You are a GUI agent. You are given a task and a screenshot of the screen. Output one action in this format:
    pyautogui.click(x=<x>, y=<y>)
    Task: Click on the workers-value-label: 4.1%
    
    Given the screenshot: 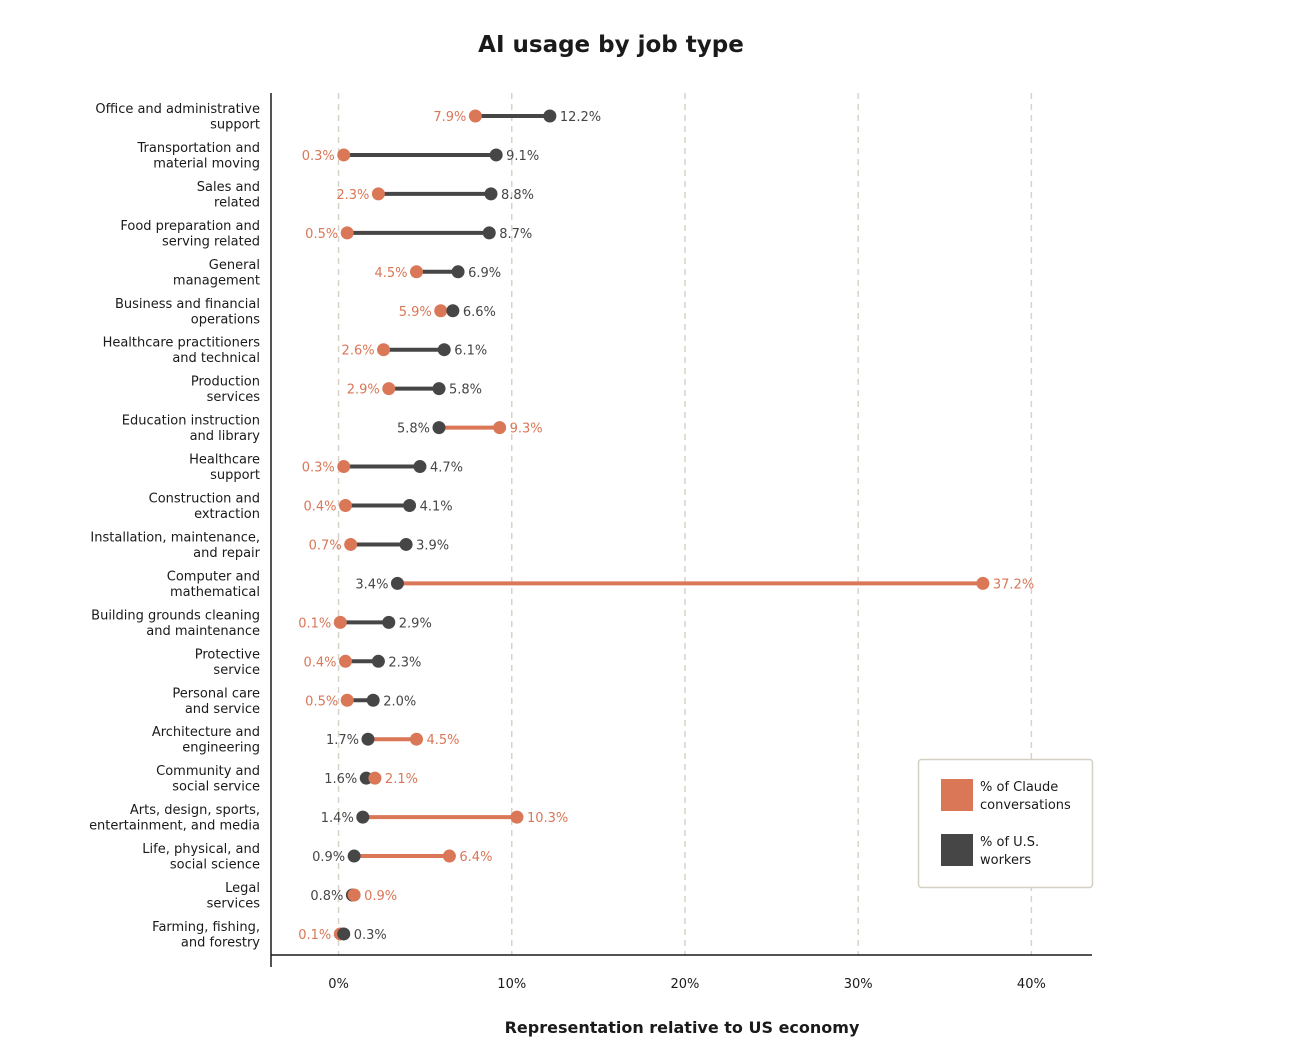 What is the action you would take?
    pyautogui.click(x=436, y=507)
    